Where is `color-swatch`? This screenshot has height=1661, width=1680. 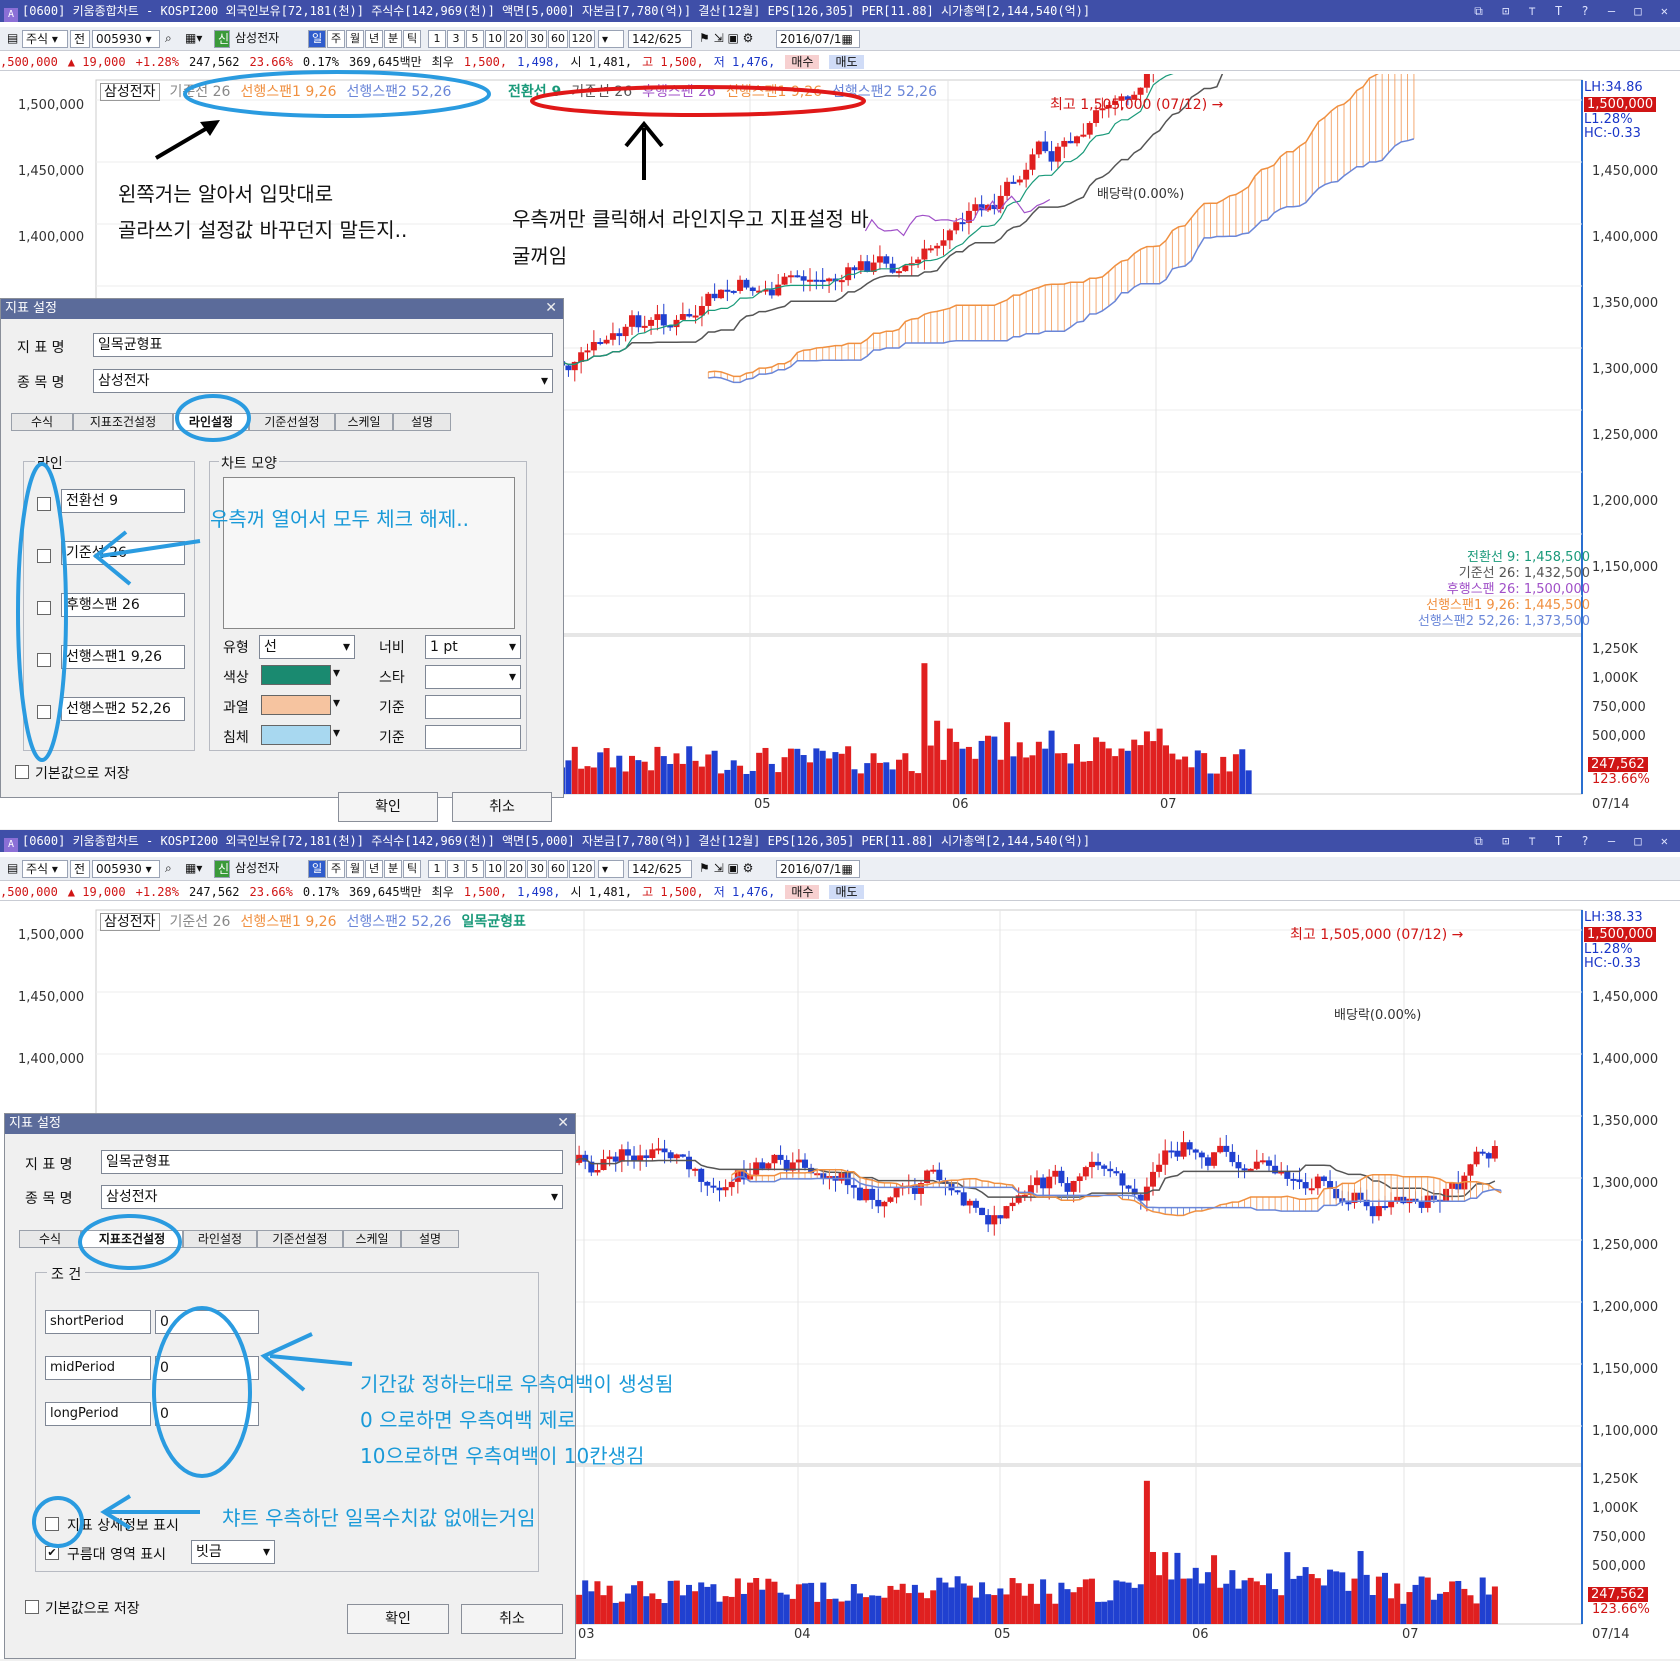
color-swatch is located at coordinates (296, 675).